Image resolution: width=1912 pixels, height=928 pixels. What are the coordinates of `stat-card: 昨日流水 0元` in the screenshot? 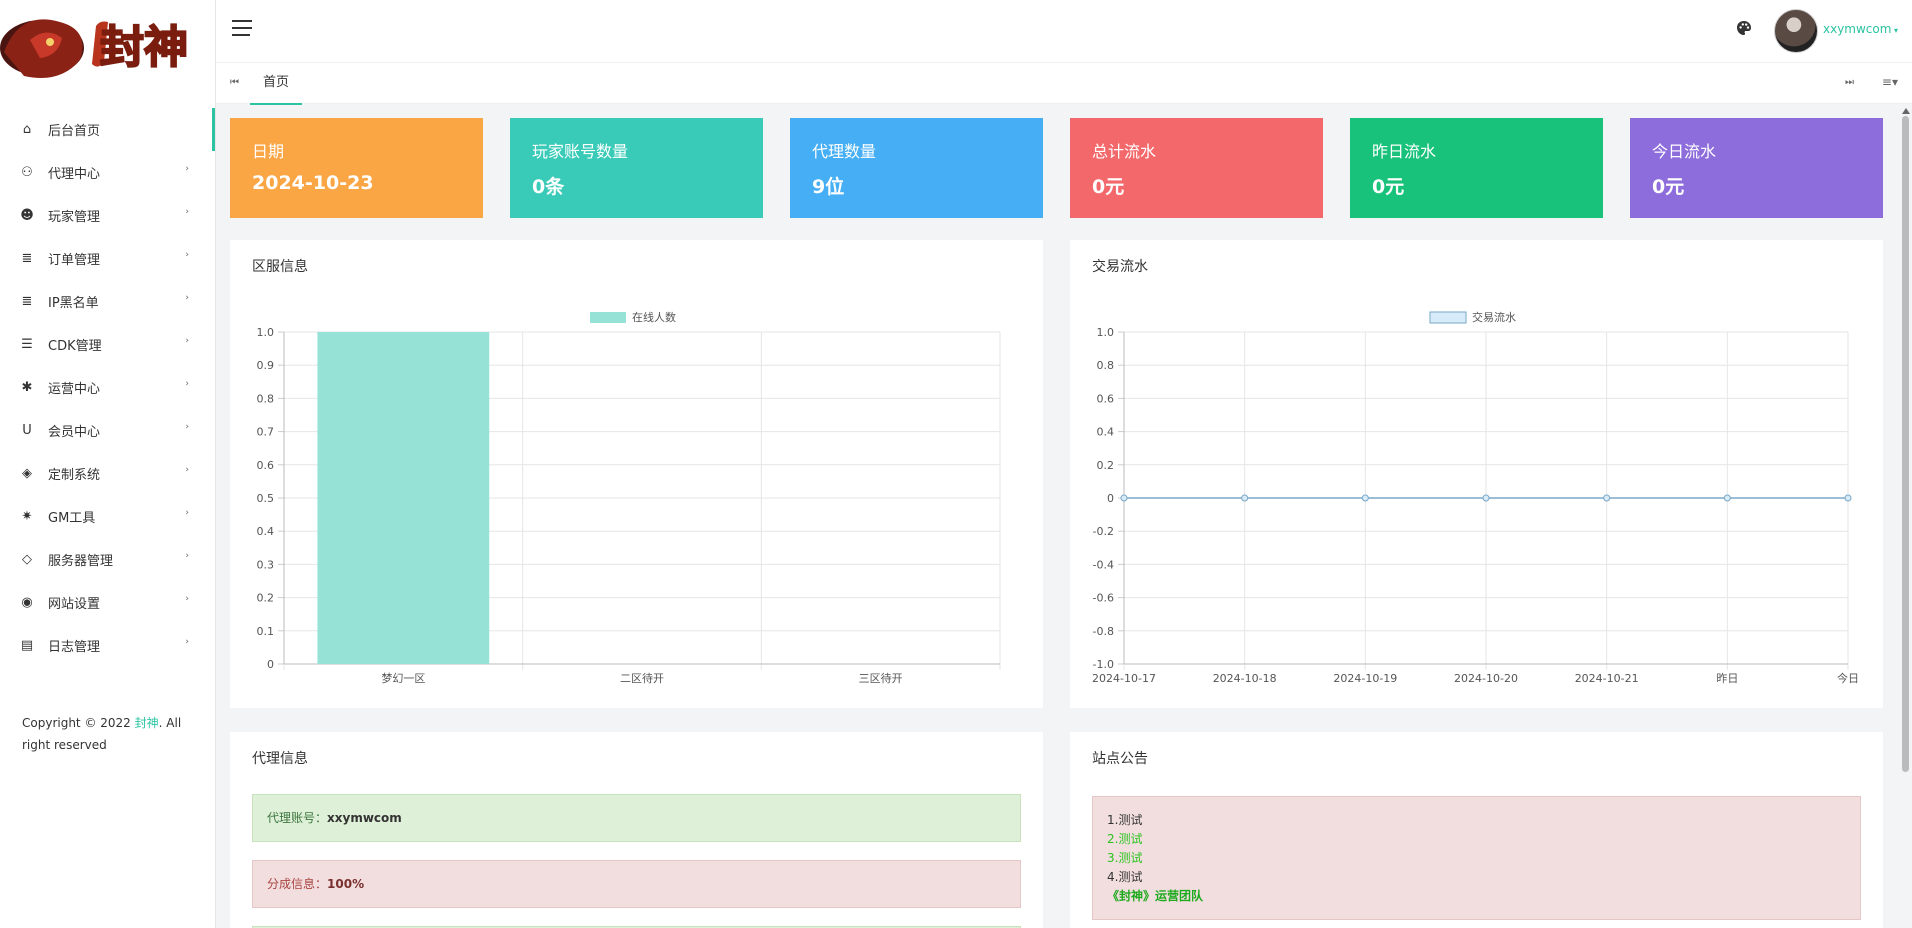 It's located at (1476, 168).